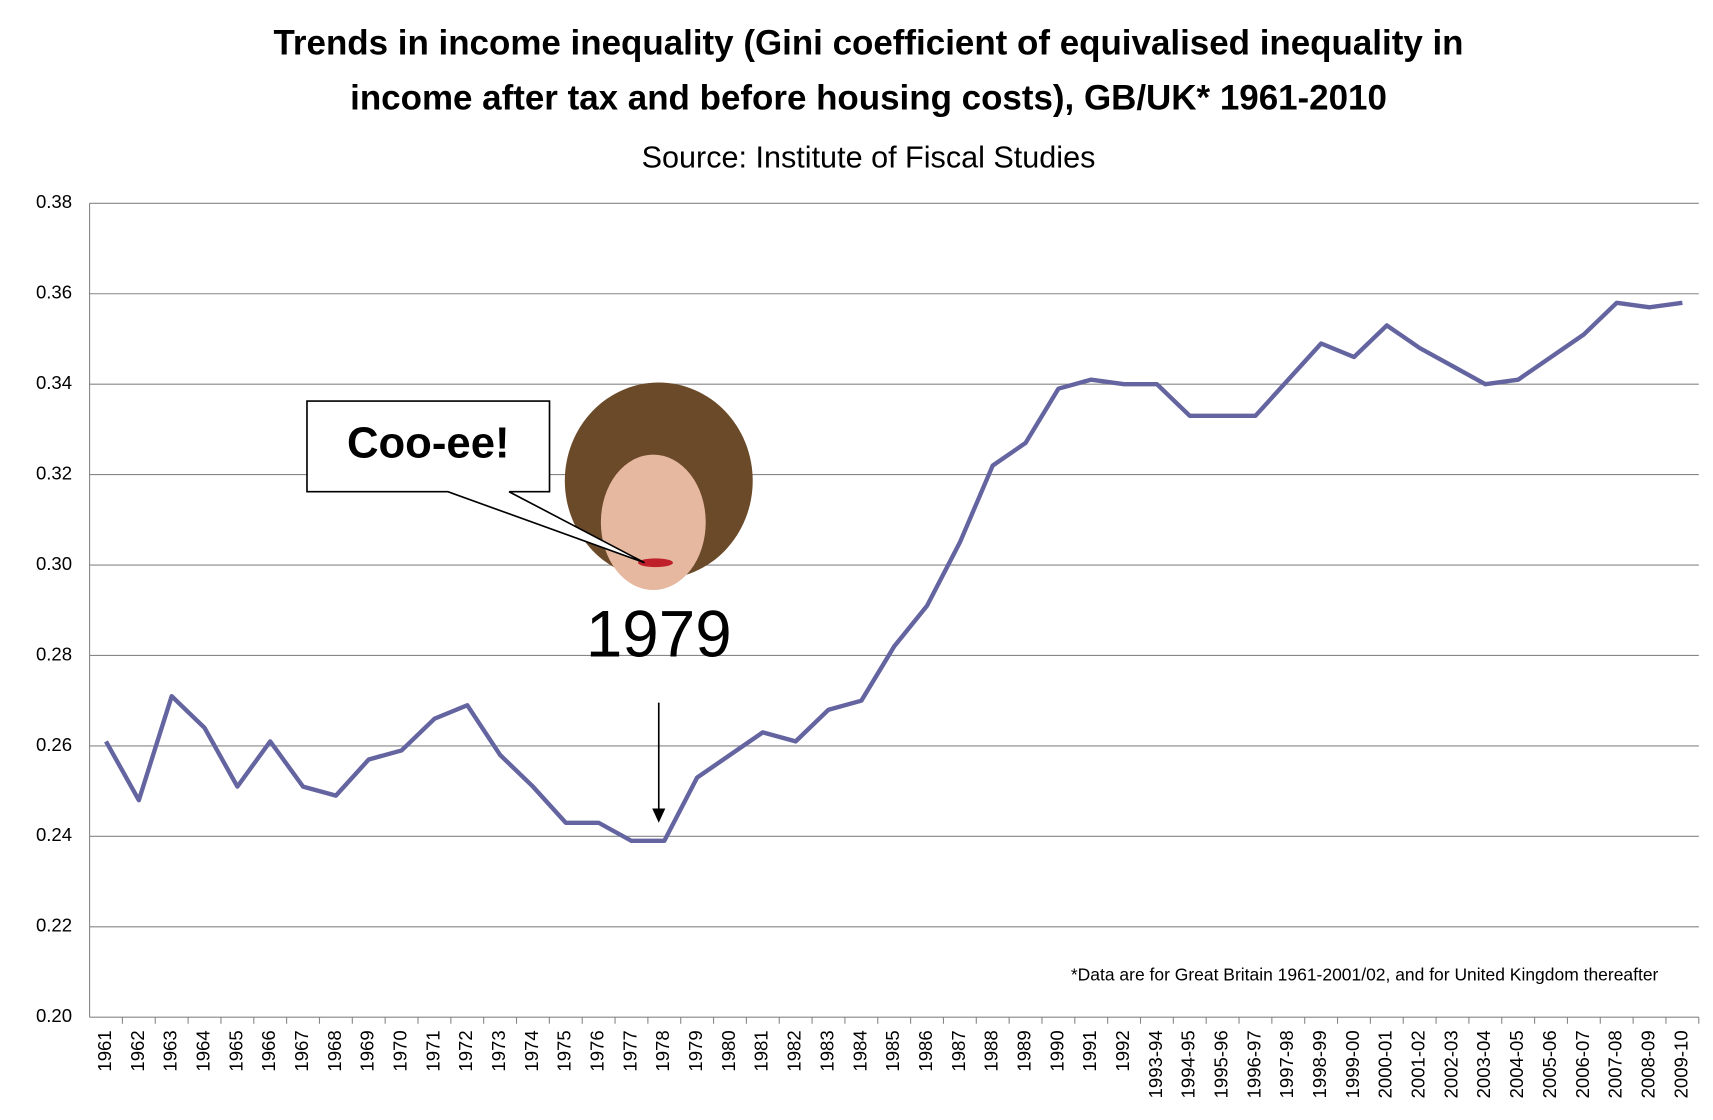  What do you see at coordinates (826, 1050) in the screenshot?
I see `x-tick-label: 1983` at bounding box center [826, 1050].